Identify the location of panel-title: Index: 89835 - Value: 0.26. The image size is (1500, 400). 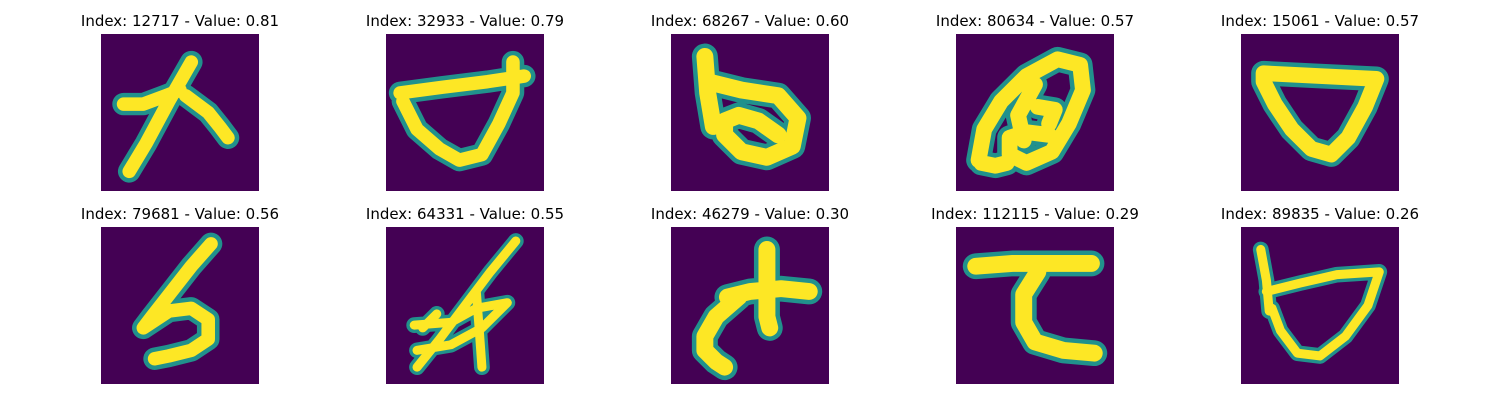
(1320, 214).